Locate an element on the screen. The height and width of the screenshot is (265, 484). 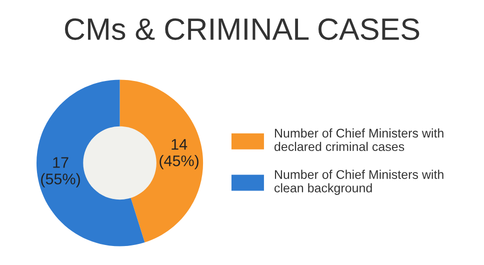
data-label: 17 (55%) is located at coordinates (60, 172).